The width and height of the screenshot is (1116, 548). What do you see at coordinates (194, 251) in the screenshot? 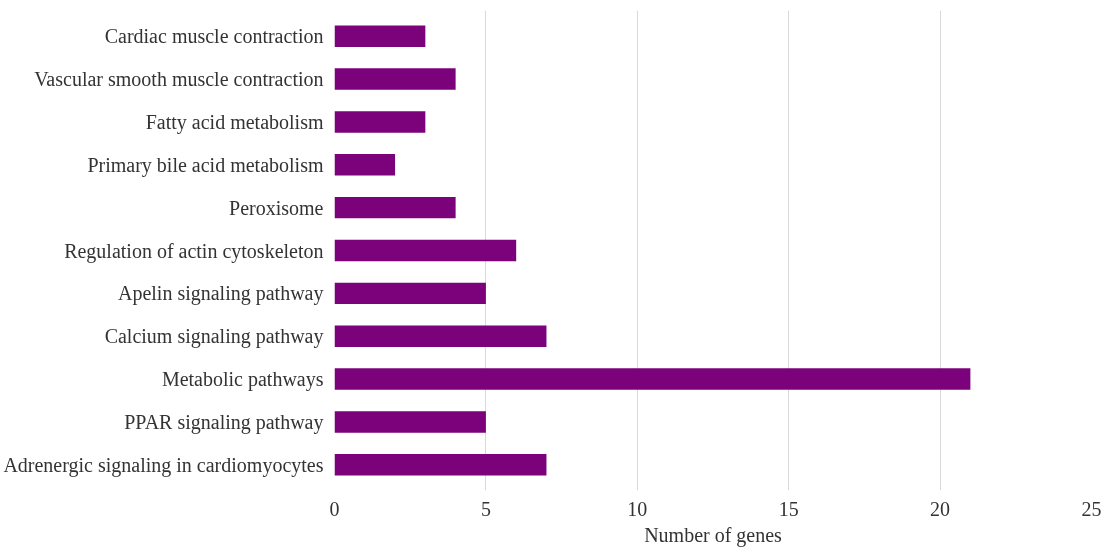
I see `y-tick-label: Regulation of actin cytoskeleton` at bounding box center [194, 251].